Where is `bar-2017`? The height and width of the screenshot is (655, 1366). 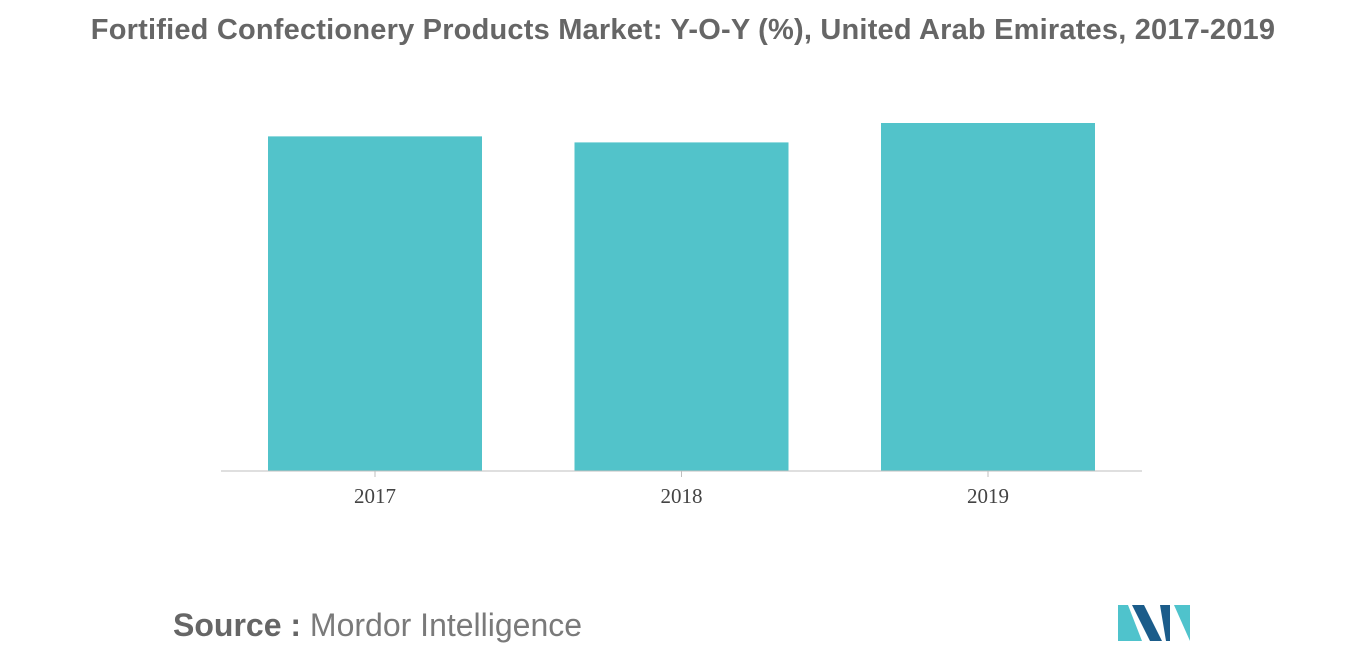 bar-2017 is located at coordinates (375, 303).